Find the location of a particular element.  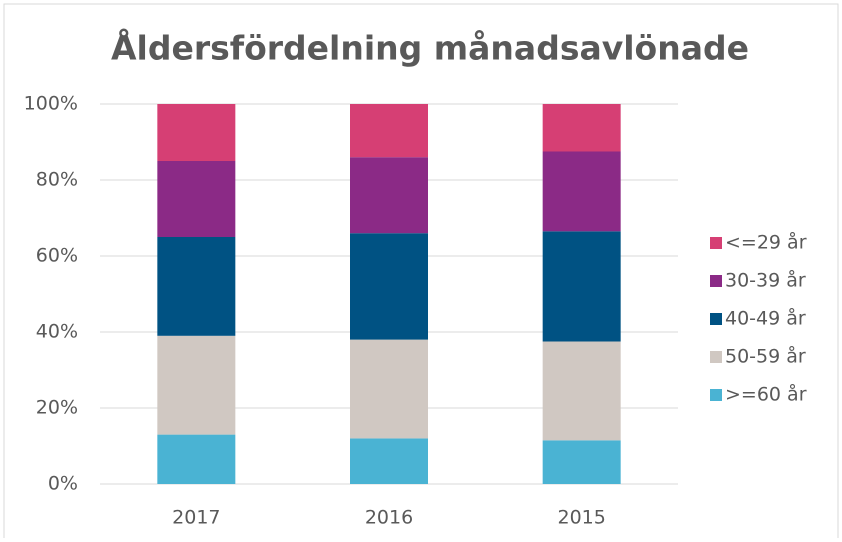

legend-label: >=60 år is located at coordinates (766, 394).